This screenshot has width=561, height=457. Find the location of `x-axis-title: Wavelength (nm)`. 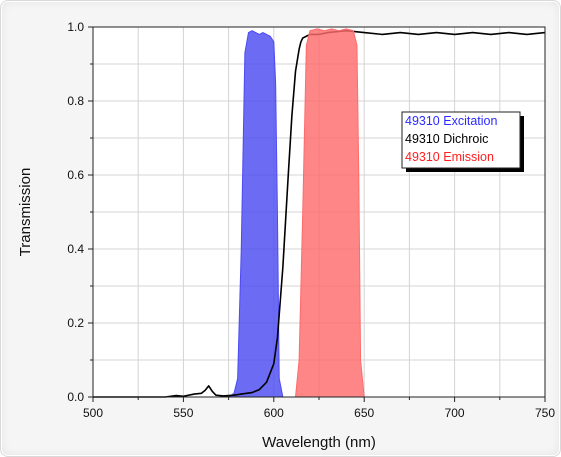

x-axis-title: Wavelength (nm) is located at coordinates (319, 442).